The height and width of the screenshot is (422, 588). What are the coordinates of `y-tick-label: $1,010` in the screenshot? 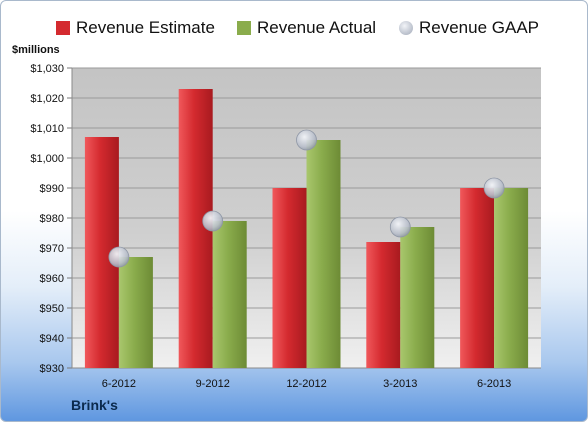 It's located at (47, 129).